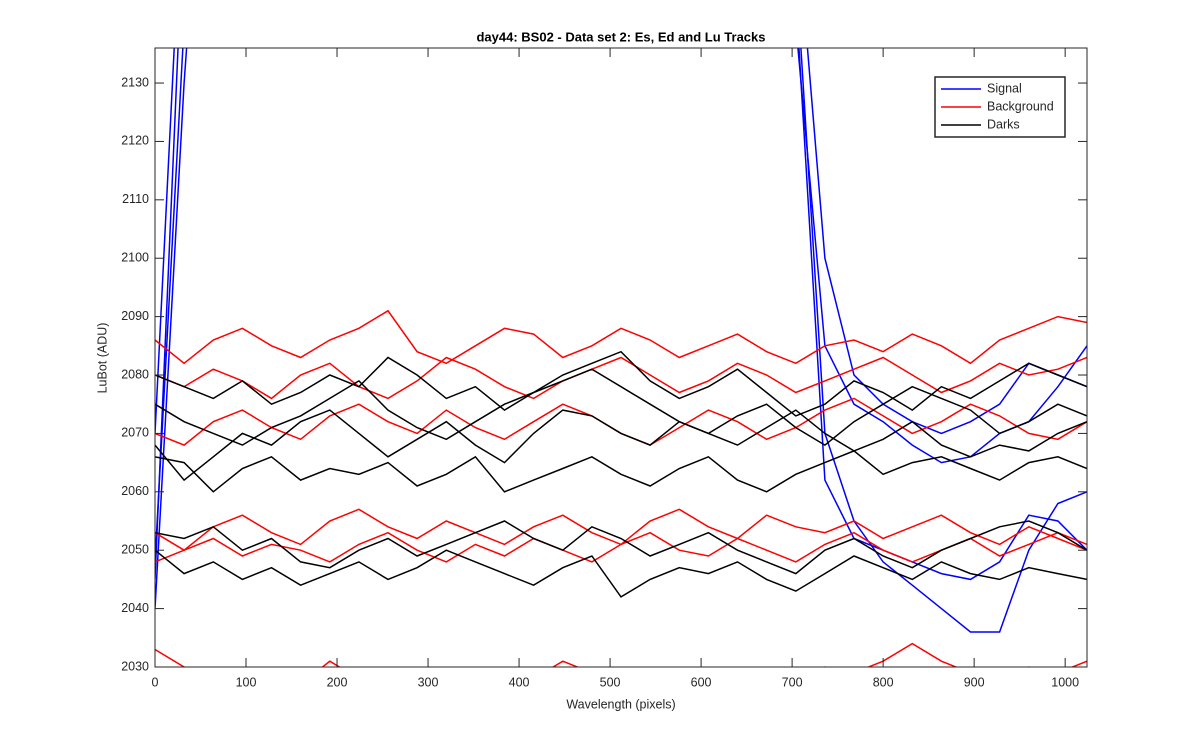  Describe the element at coordinates (1065, 682) in the screenshot. I see `x-tick-label: 1000` at that location.